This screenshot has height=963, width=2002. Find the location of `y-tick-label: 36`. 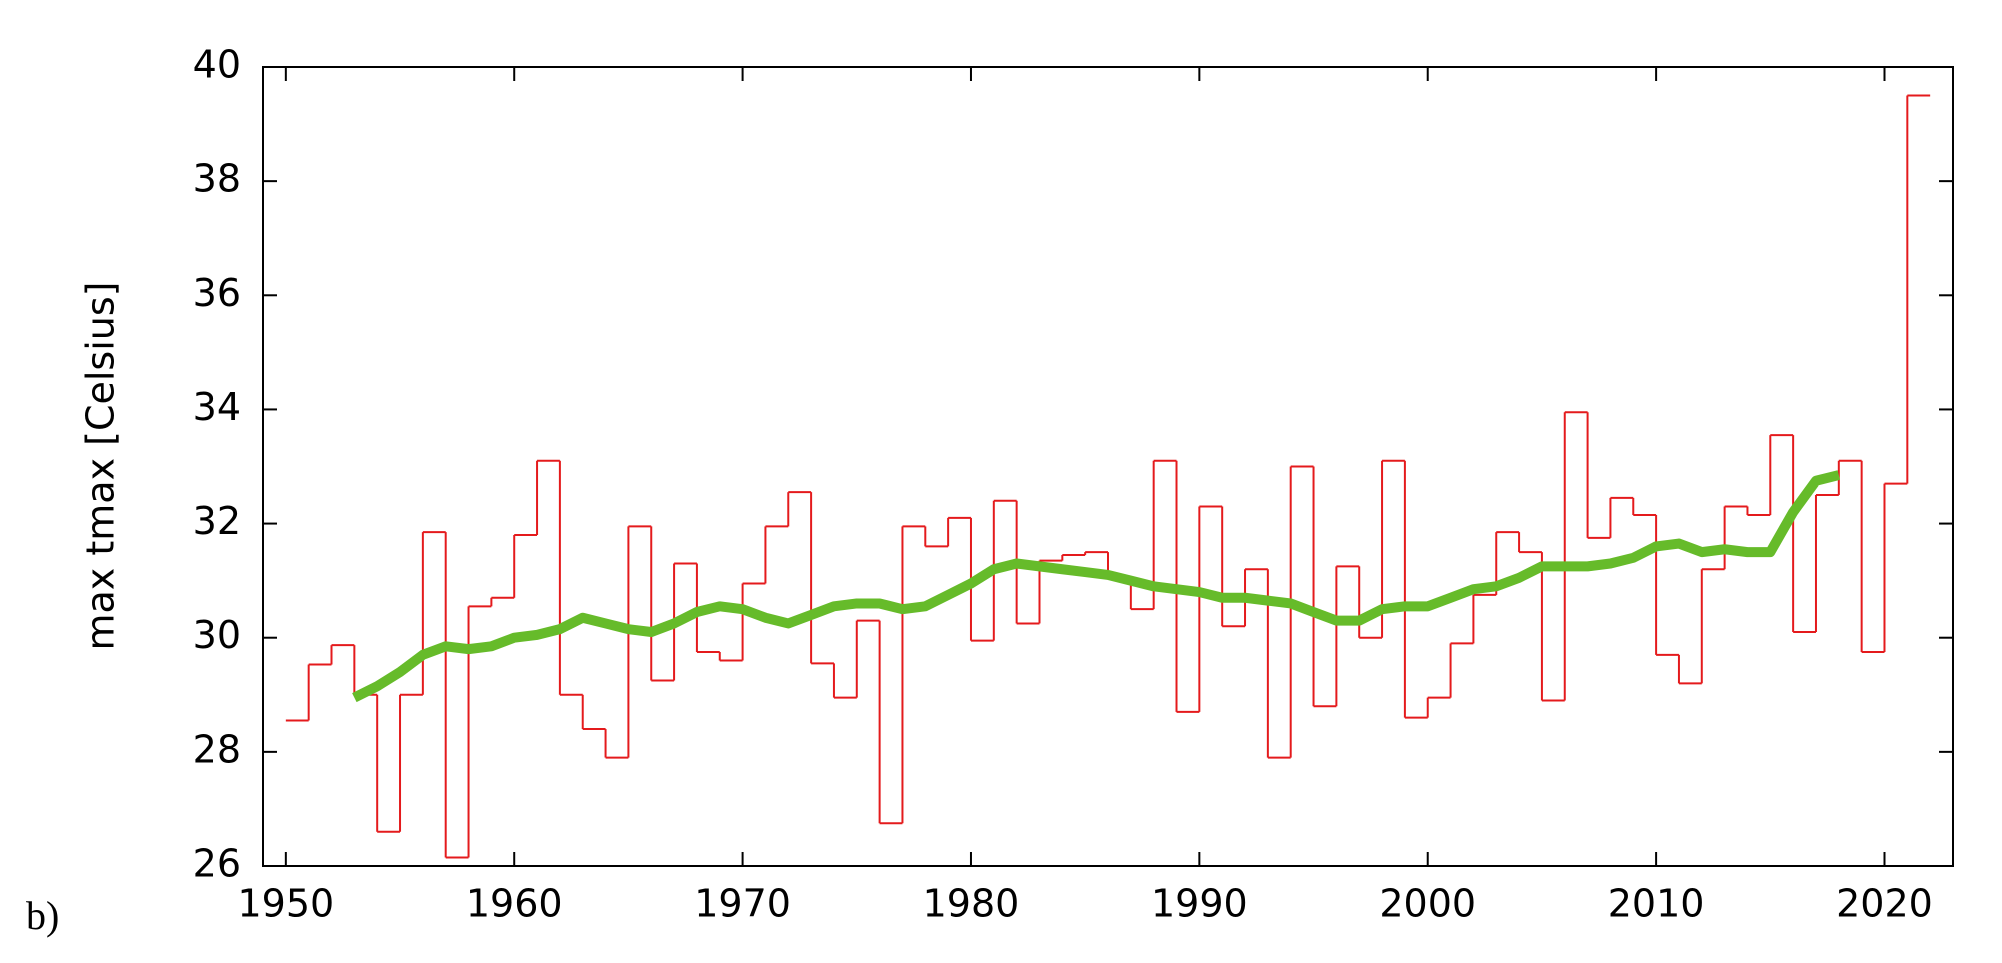

y-tick-label: 36 is located at coordinates (217, 293).